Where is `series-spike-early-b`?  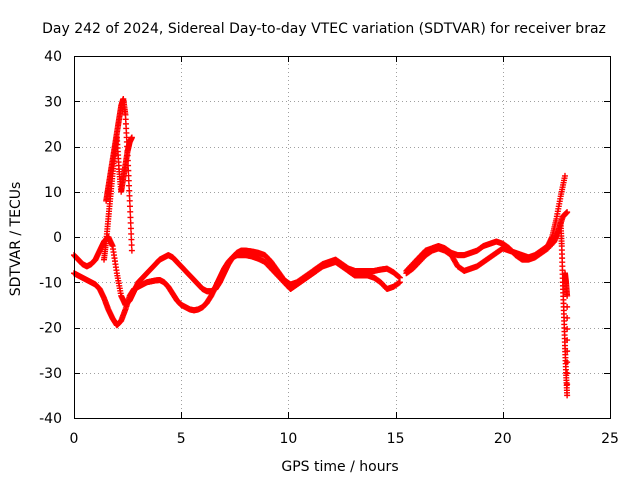
series-spike-early-b is located at coordinates (118, 198).